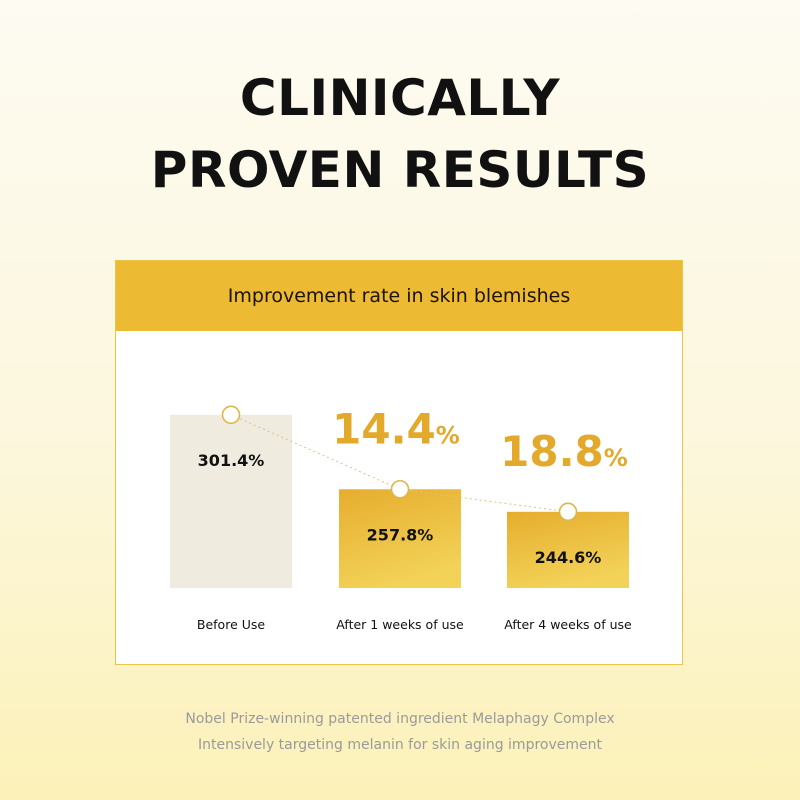 The image size is (800, 800). I want to click on value-label-2: 244.6%, so click(568, 557).